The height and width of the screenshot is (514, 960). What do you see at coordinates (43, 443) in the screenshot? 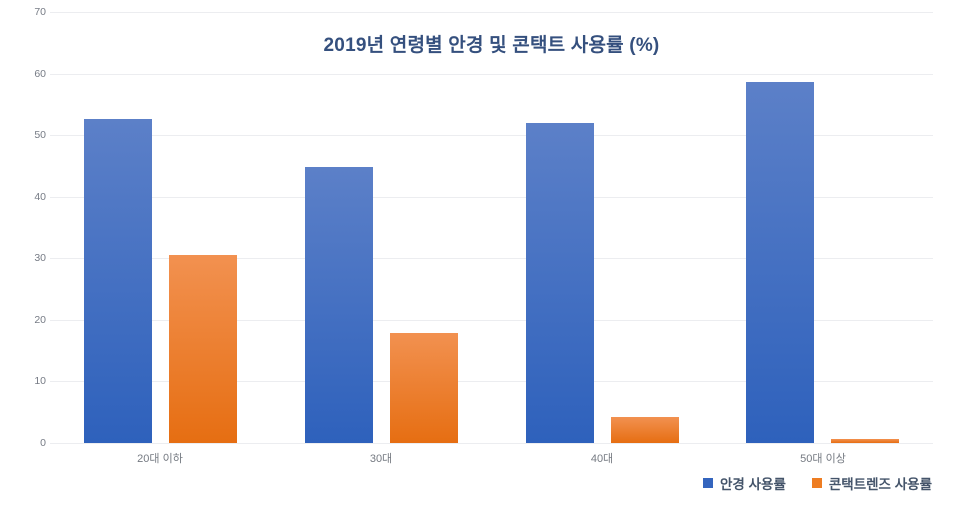
I see `y-axis-tick-0: 0` at bounding box center [43, 443].